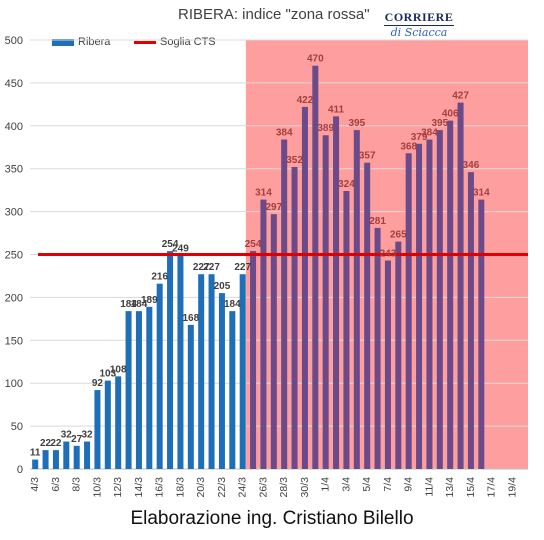  What do you see at coordinates (17, 427) in the screenshot?
I see `y-tick-label: 50` at bounding box center [17, 427].